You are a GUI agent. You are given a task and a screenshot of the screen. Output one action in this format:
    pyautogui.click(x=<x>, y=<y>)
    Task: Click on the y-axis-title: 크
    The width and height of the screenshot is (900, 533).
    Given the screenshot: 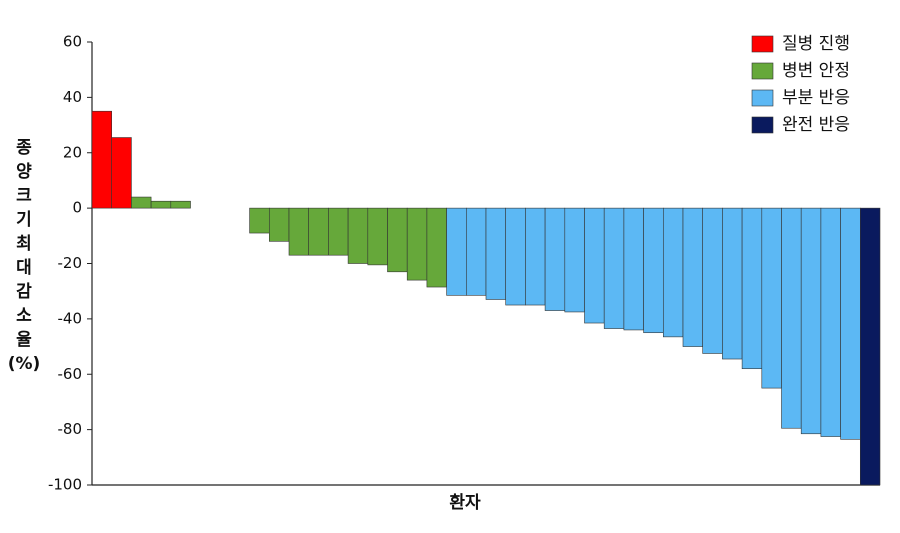 What is the action you would take?
    pyautogui.click(x=24, y=196)
    